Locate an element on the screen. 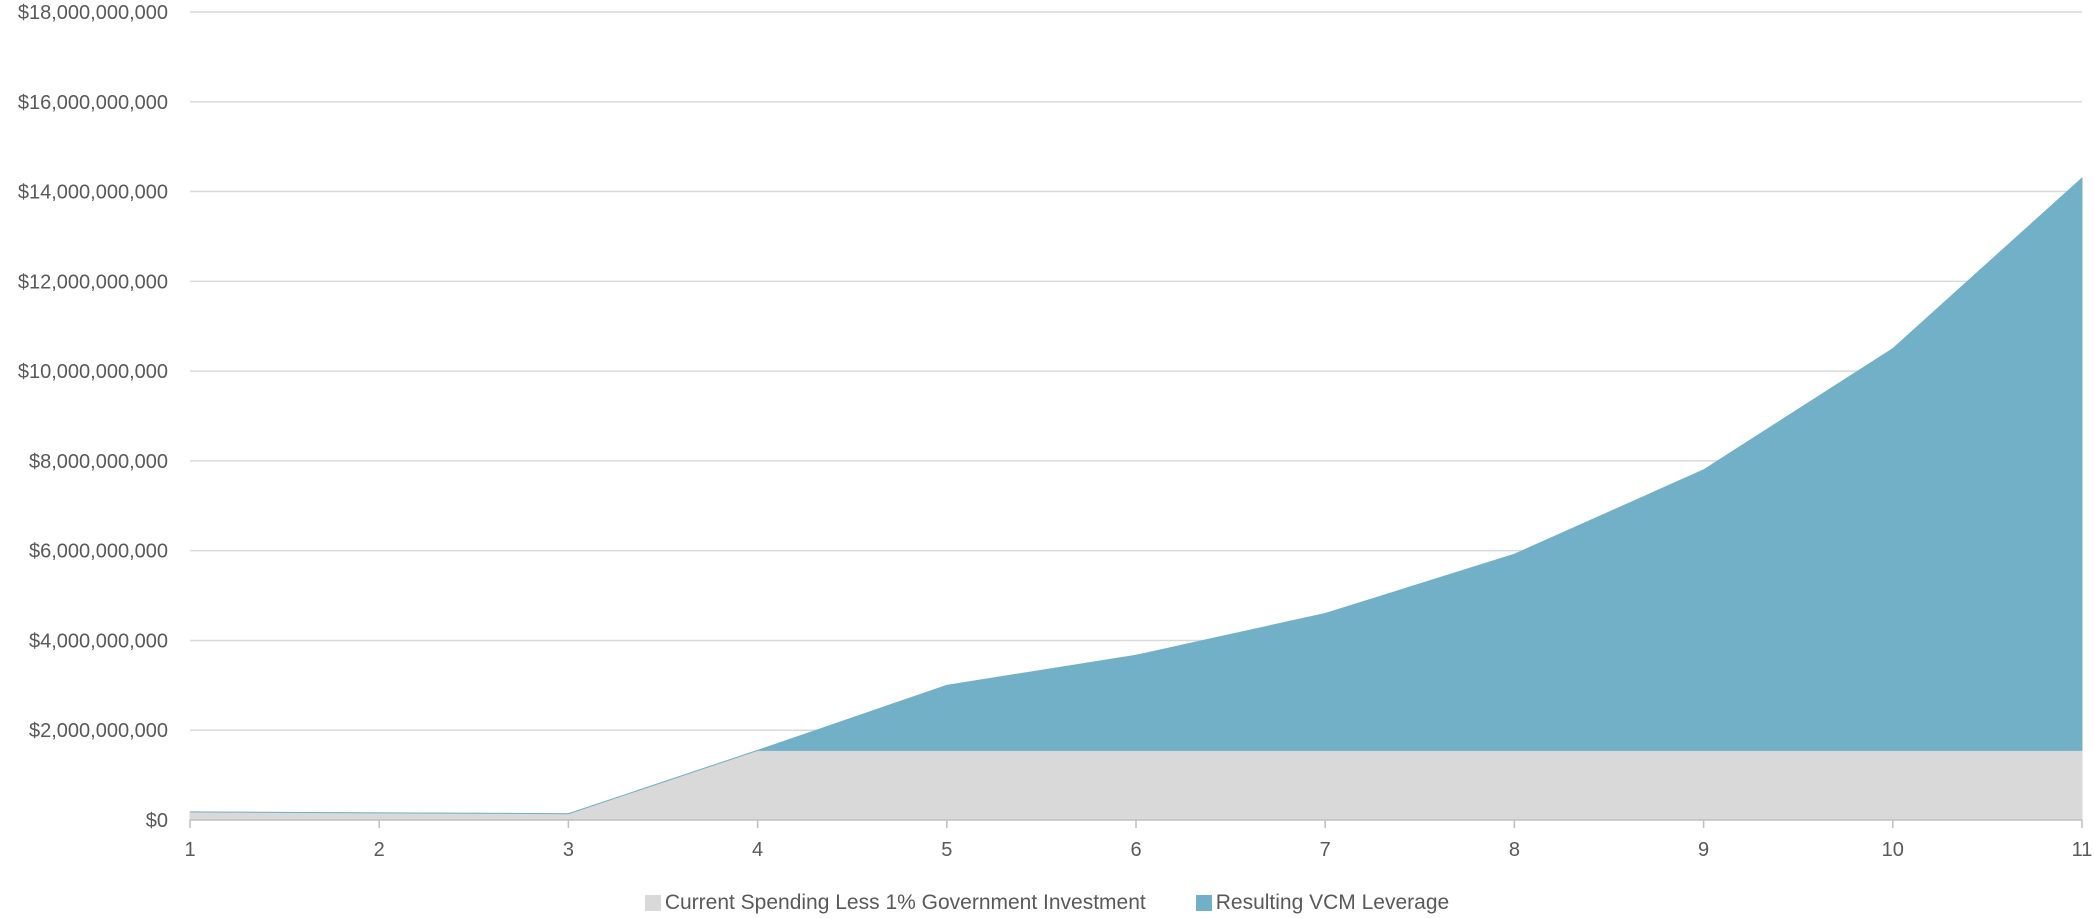  legend-swatch-current-spending is located at coordinates (652, 903).